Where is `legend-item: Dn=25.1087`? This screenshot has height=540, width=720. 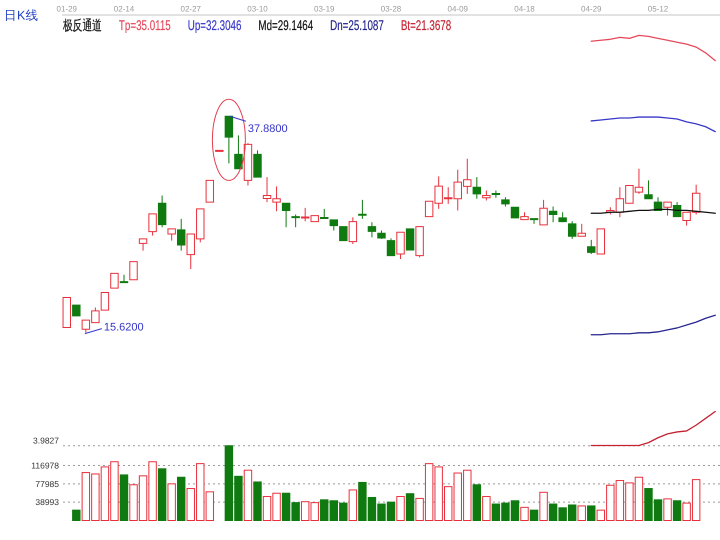 legend-item: Dn=25.1087 is located at coordinates (357, 25).